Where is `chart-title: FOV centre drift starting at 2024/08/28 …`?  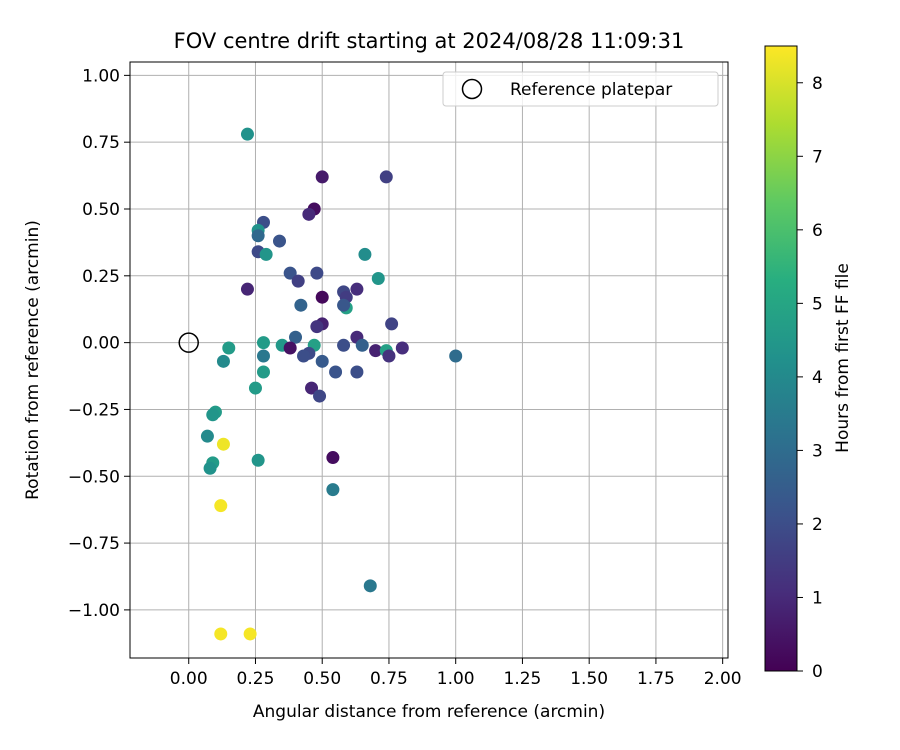
chart-title: FOV centre drift starting at 2024/08/28 … is located at coordinates (429, 41).